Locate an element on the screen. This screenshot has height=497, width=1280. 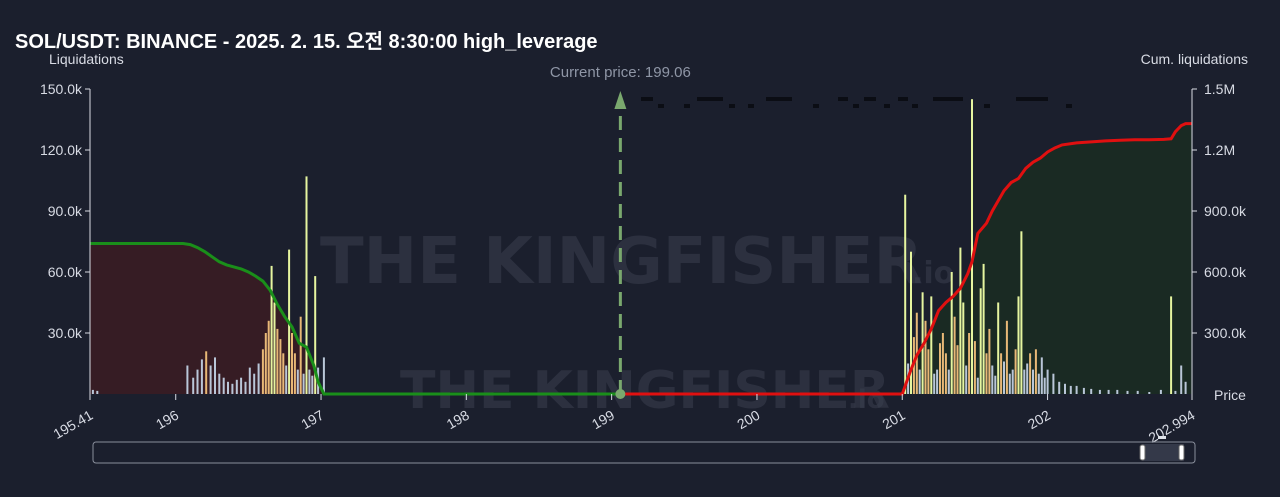
price-axis-label: Price is located at coordinates (1230, 395).